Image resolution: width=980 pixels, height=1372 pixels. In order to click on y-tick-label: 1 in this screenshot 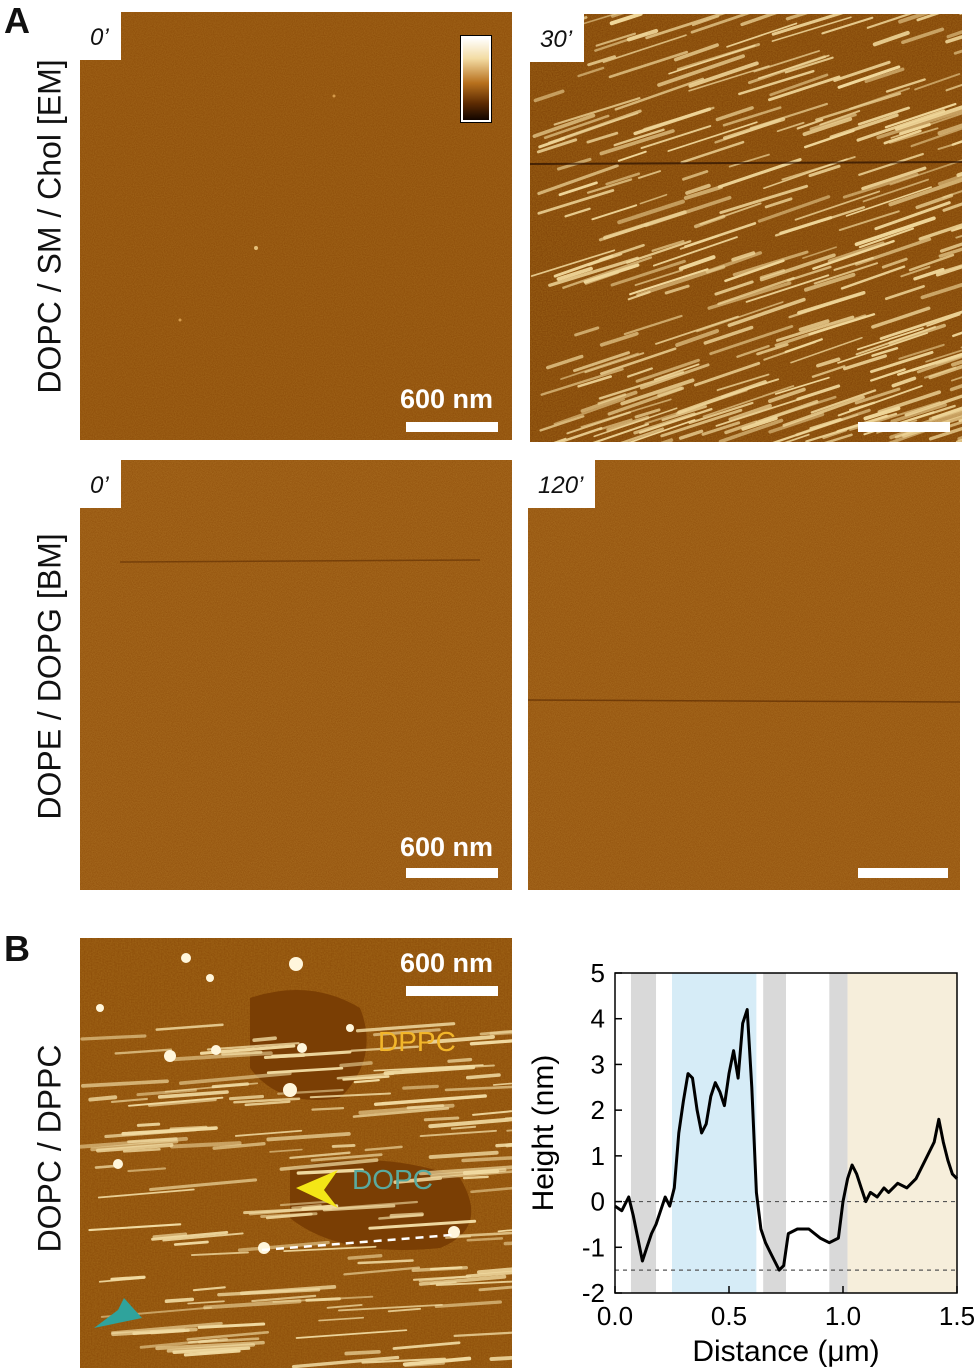, I will do `click(598, 1156)`.